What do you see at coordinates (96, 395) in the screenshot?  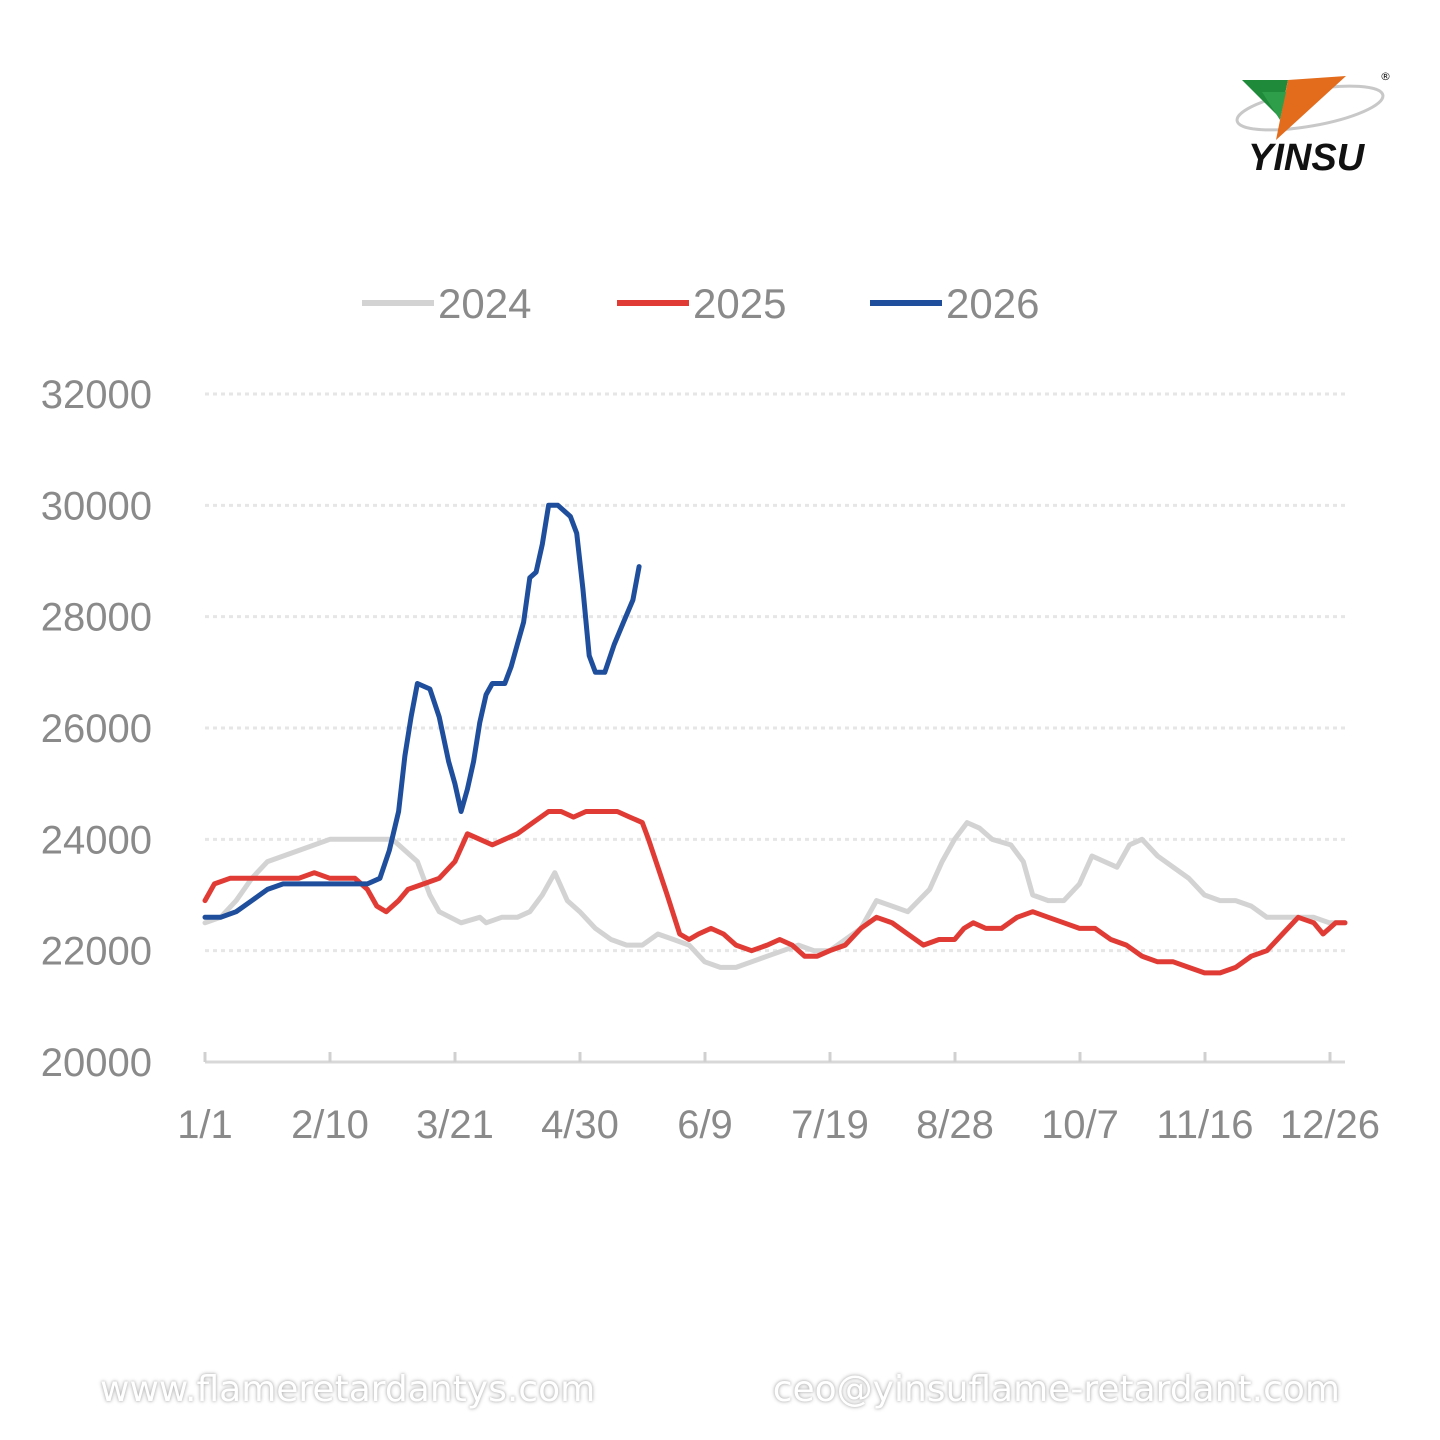 I see `y-tick-label: 32000` at bounding box center [96, 395].